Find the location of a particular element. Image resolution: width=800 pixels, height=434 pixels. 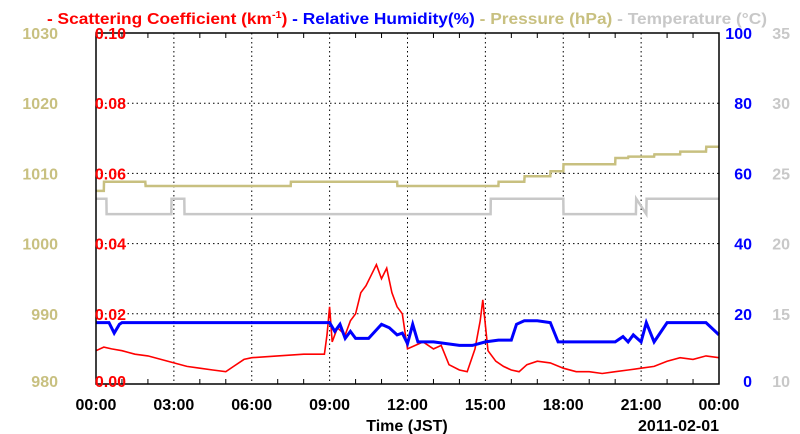

humidity-tick-label: 100 is located at coordinates (738, 34).